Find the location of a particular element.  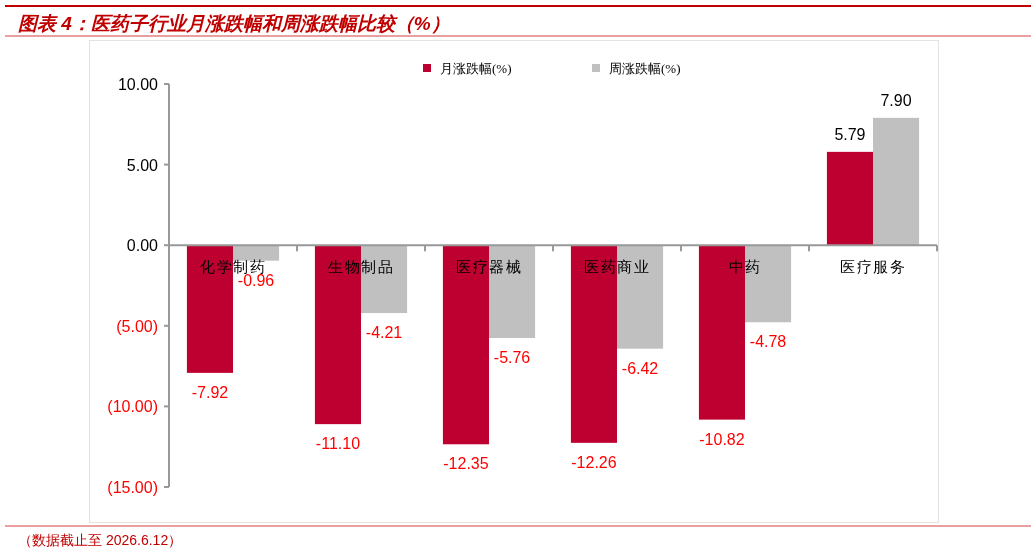

x-tick-label: 医疗器械 is located at coordinates (489, 267).